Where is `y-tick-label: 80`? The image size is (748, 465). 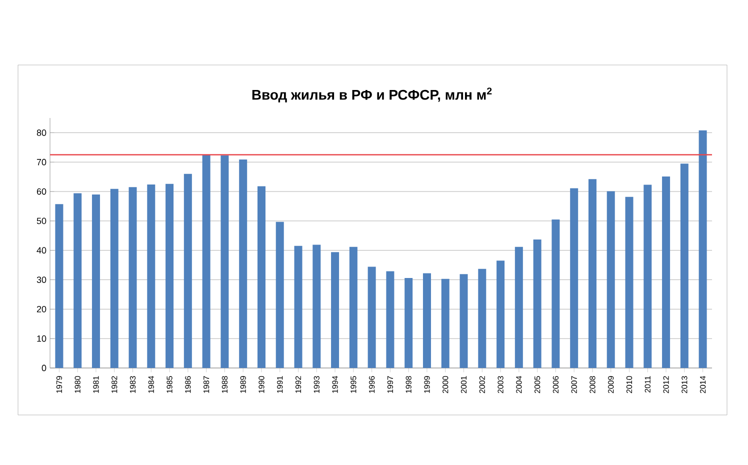
y-tick-label: 80 is located at coordinates (41, 133).